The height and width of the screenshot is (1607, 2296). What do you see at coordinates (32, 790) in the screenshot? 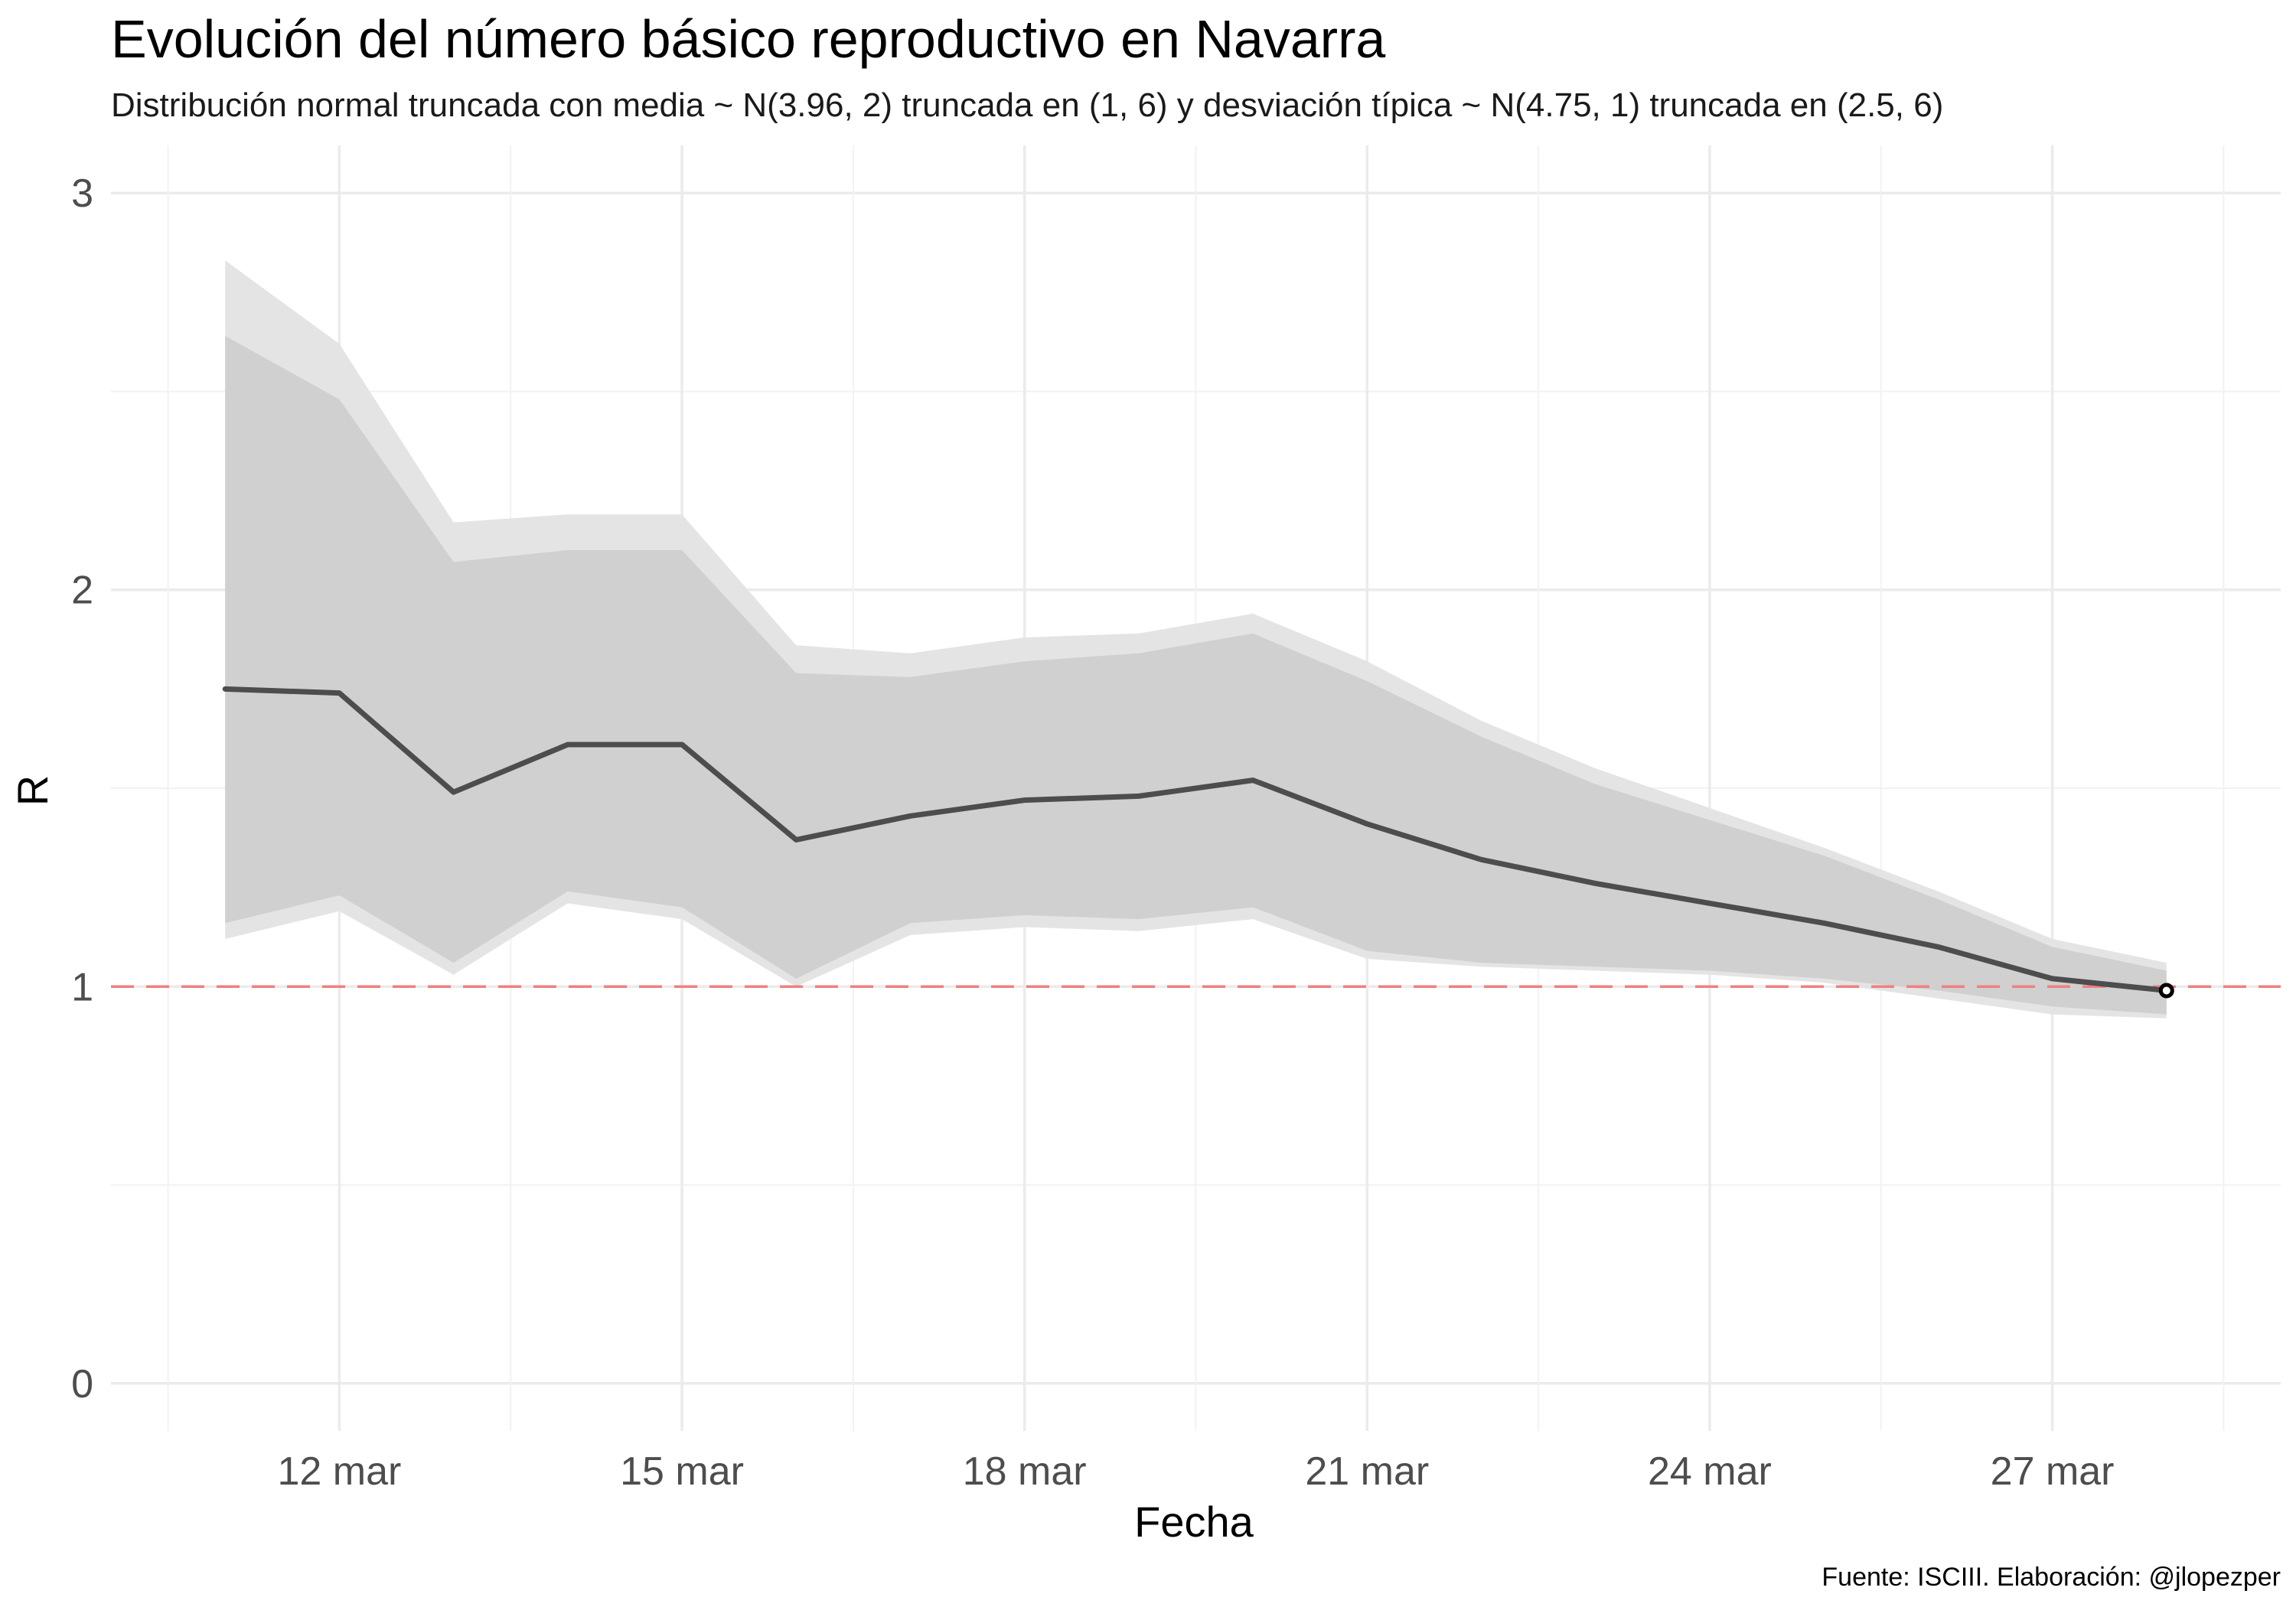
I see `y-axis-title: R` at bounding box center [32, 790].